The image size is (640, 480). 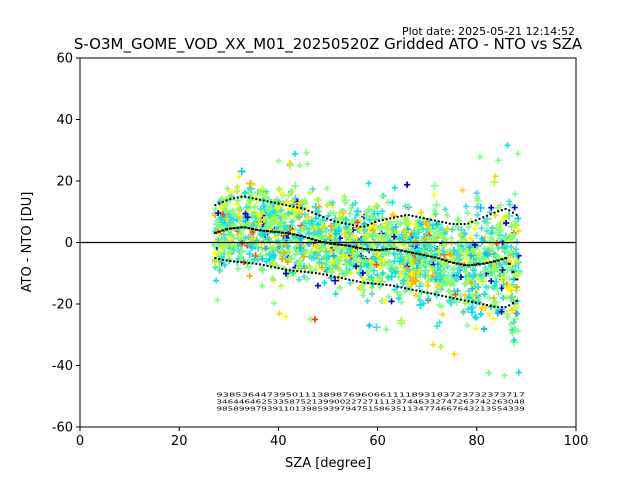 What do you see at coordinates (62, 366) in the screenshot?
I see `y-tick-label: -40` at bounding box center [62, 366].